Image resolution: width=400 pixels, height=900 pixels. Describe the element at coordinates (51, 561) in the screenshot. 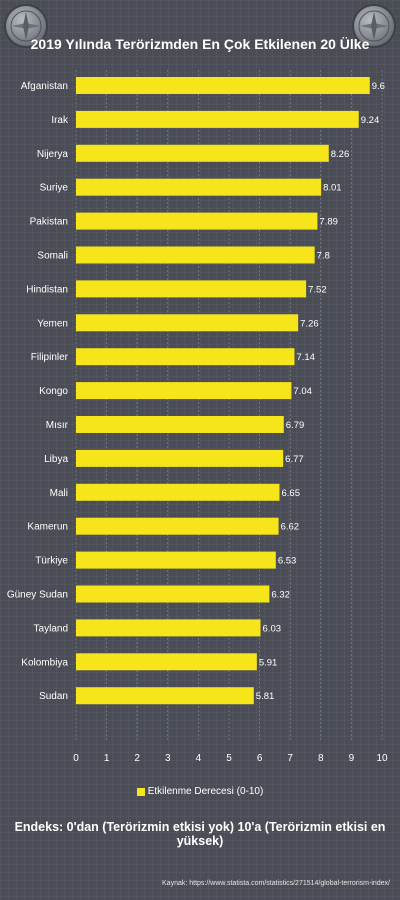

I see `category-label: Türkiye` at that location.